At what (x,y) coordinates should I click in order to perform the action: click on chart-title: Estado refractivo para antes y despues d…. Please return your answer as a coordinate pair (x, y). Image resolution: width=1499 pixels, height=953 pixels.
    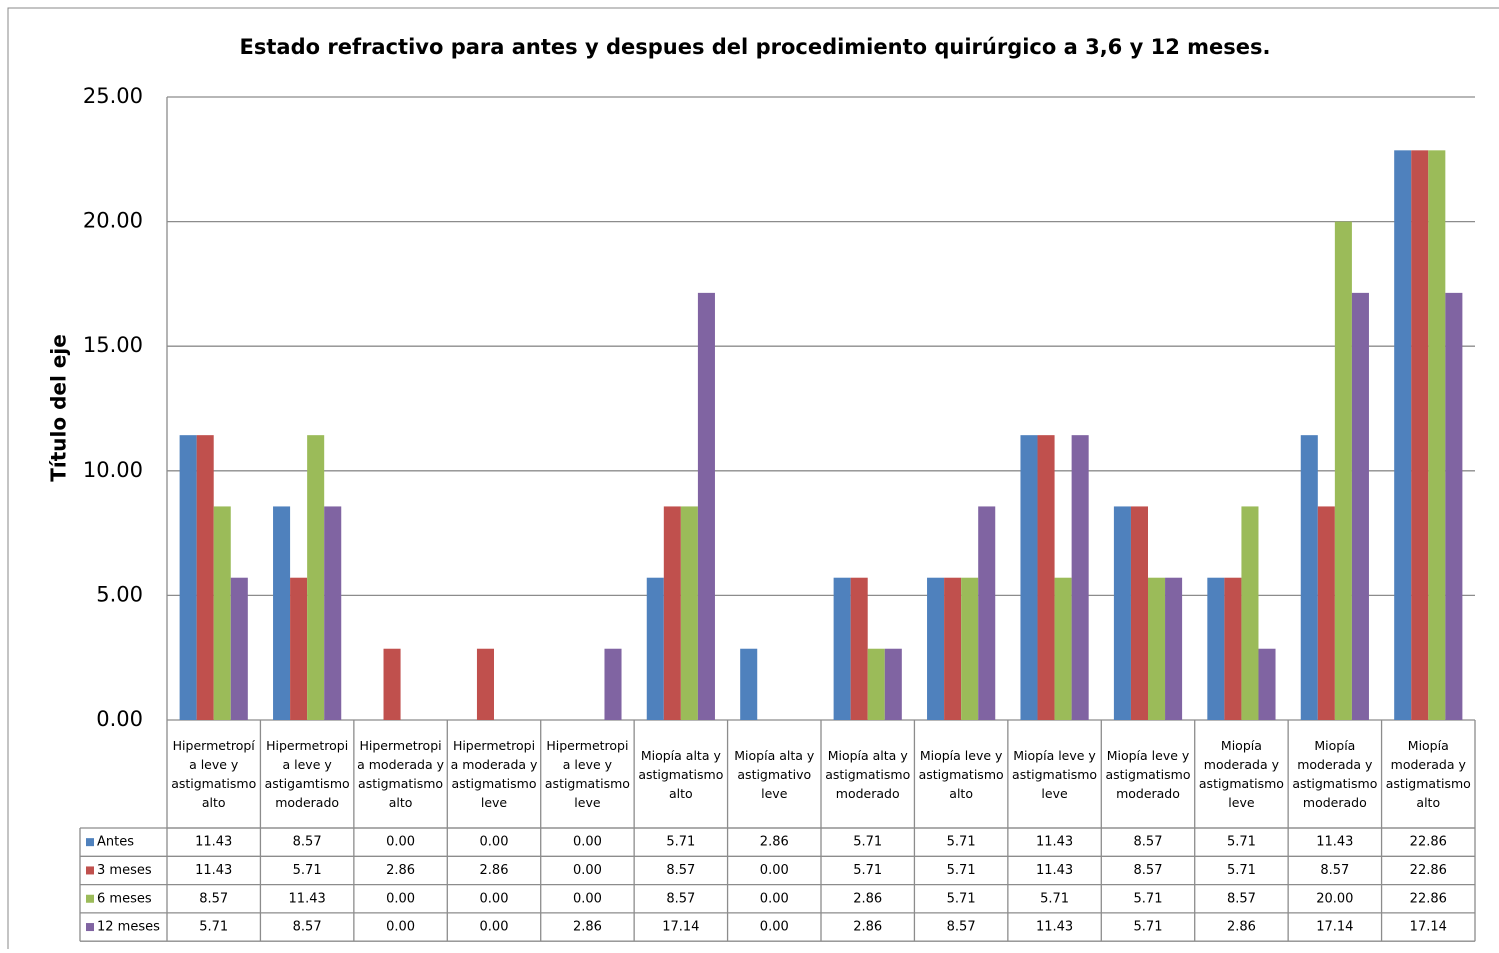
    Looking at the image, I should click on (755, 47).